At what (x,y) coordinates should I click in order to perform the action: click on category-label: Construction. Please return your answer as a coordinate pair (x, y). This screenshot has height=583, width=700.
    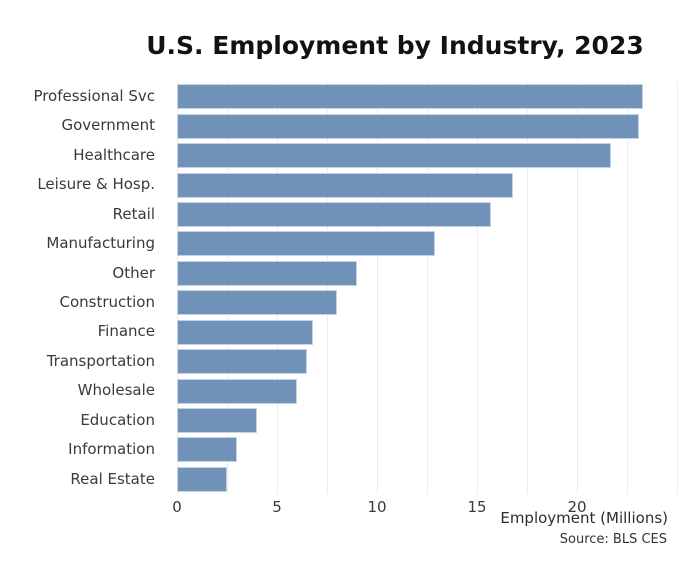
    Looking at the image, I should click on (107, 302).